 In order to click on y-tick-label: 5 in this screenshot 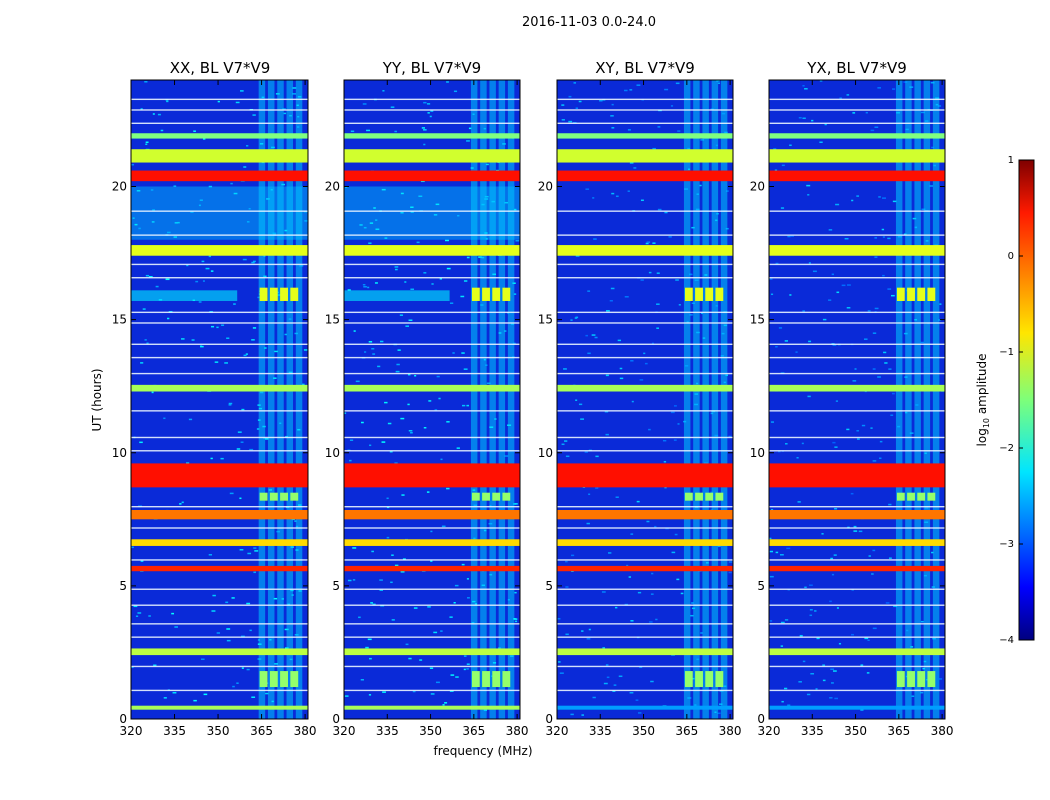, I will do `click(123, 586)`.